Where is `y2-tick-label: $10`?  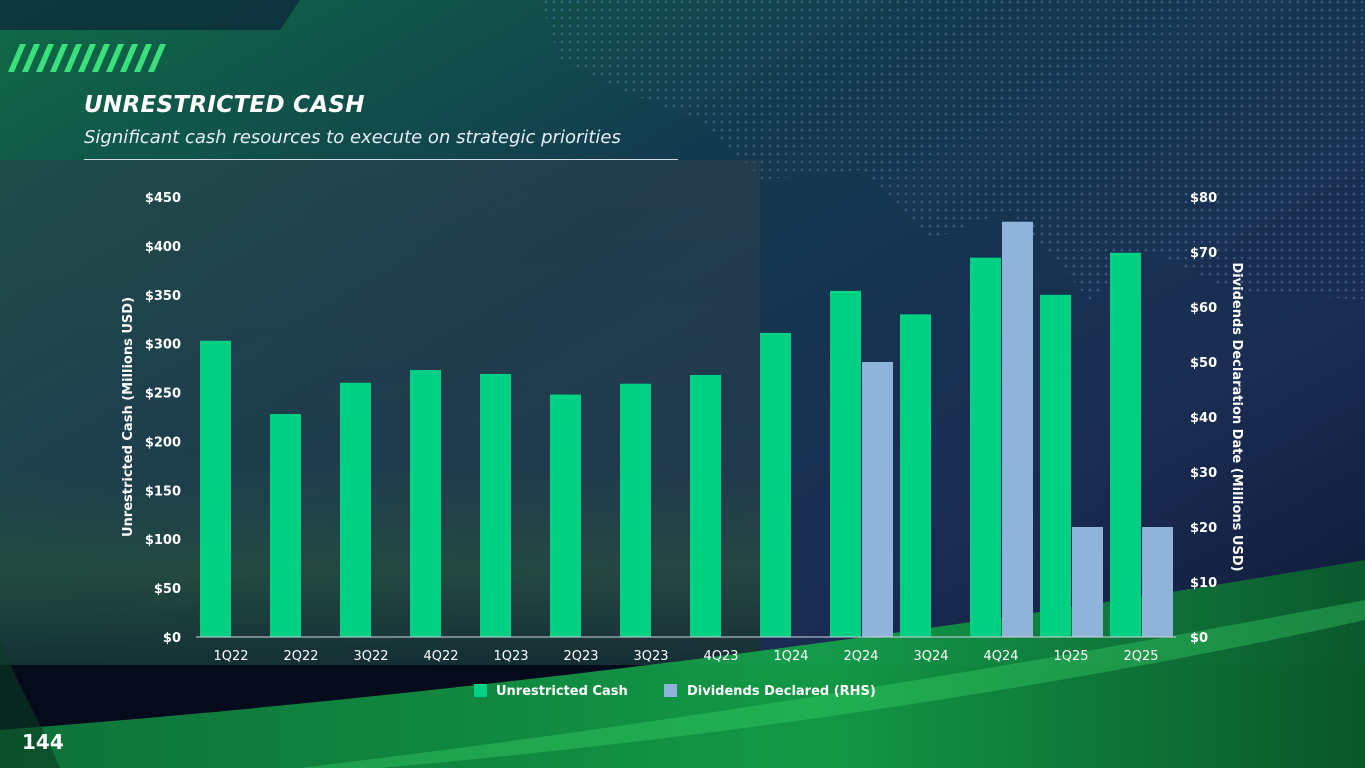 y2-tick-label: $10 is located at coordinates (1203, 583).